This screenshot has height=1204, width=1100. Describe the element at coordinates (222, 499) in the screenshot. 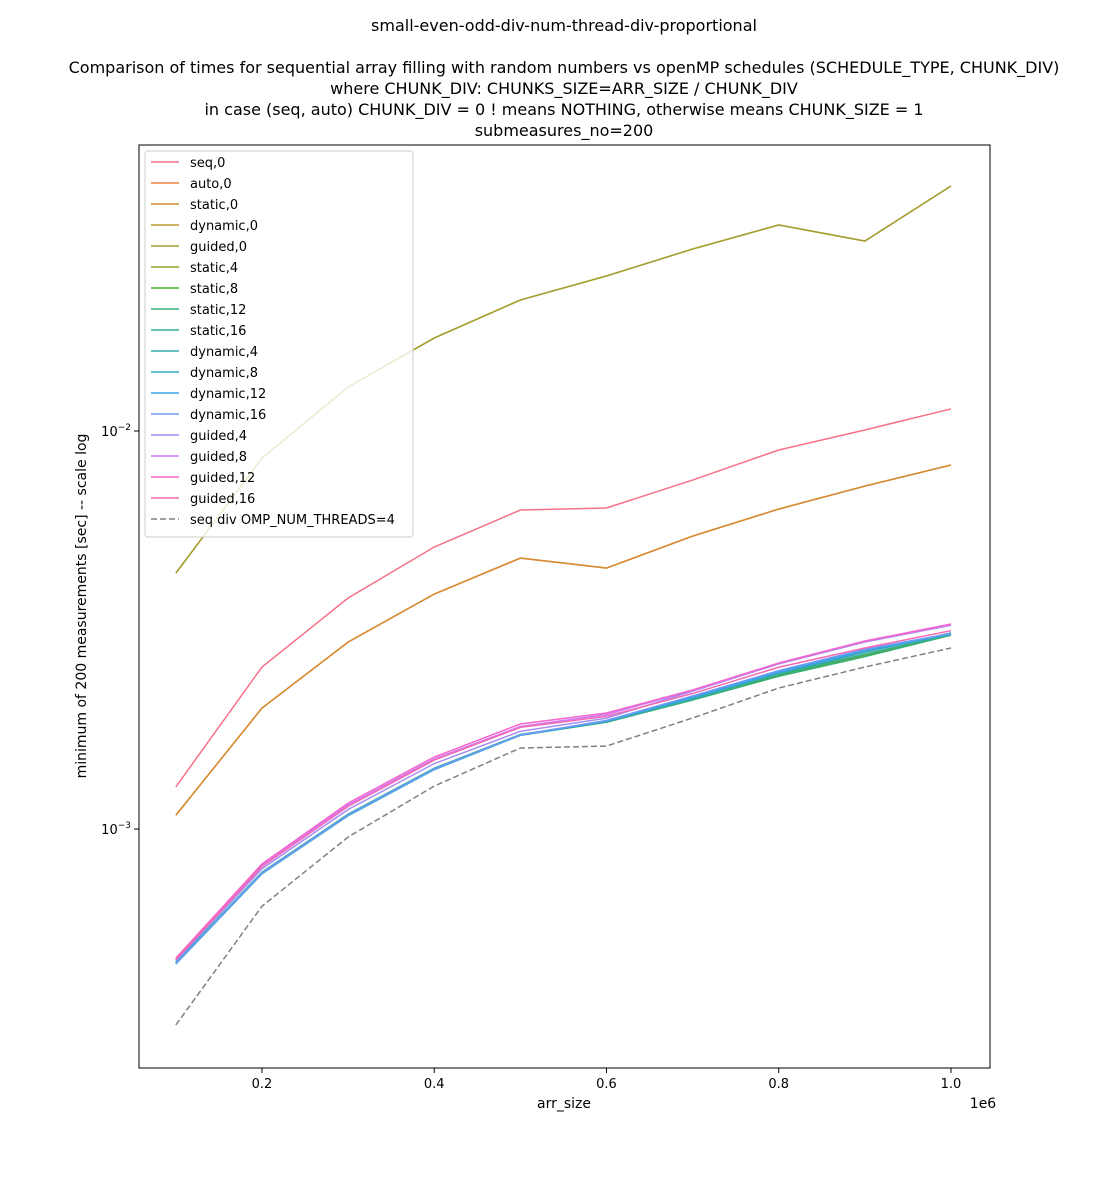

I see `legend-label: guided,16` at that location.